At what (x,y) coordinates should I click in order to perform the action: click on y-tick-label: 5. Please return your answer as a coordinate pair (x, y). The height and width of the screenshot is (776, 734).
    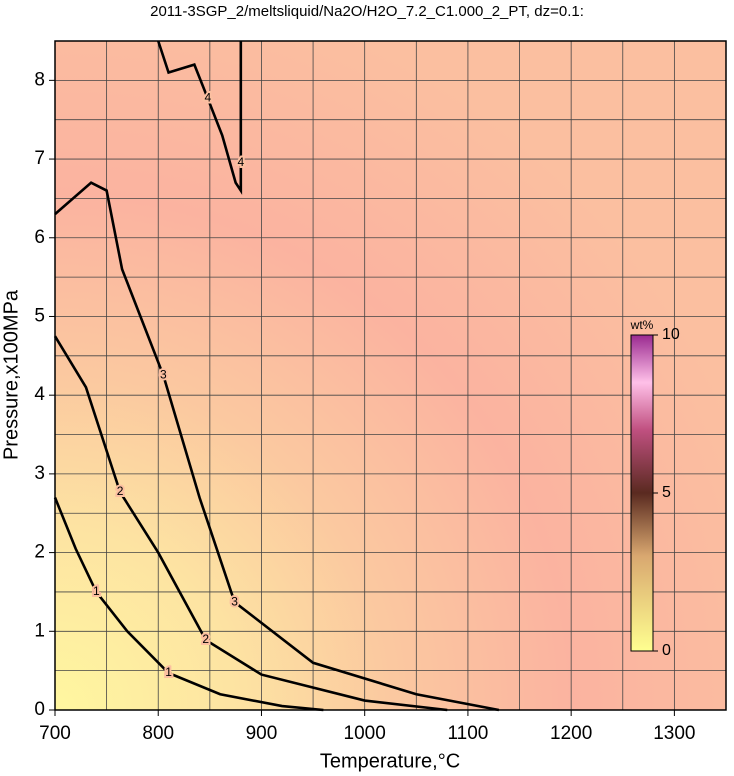
    Looking at the image, I should click on (39, 315).